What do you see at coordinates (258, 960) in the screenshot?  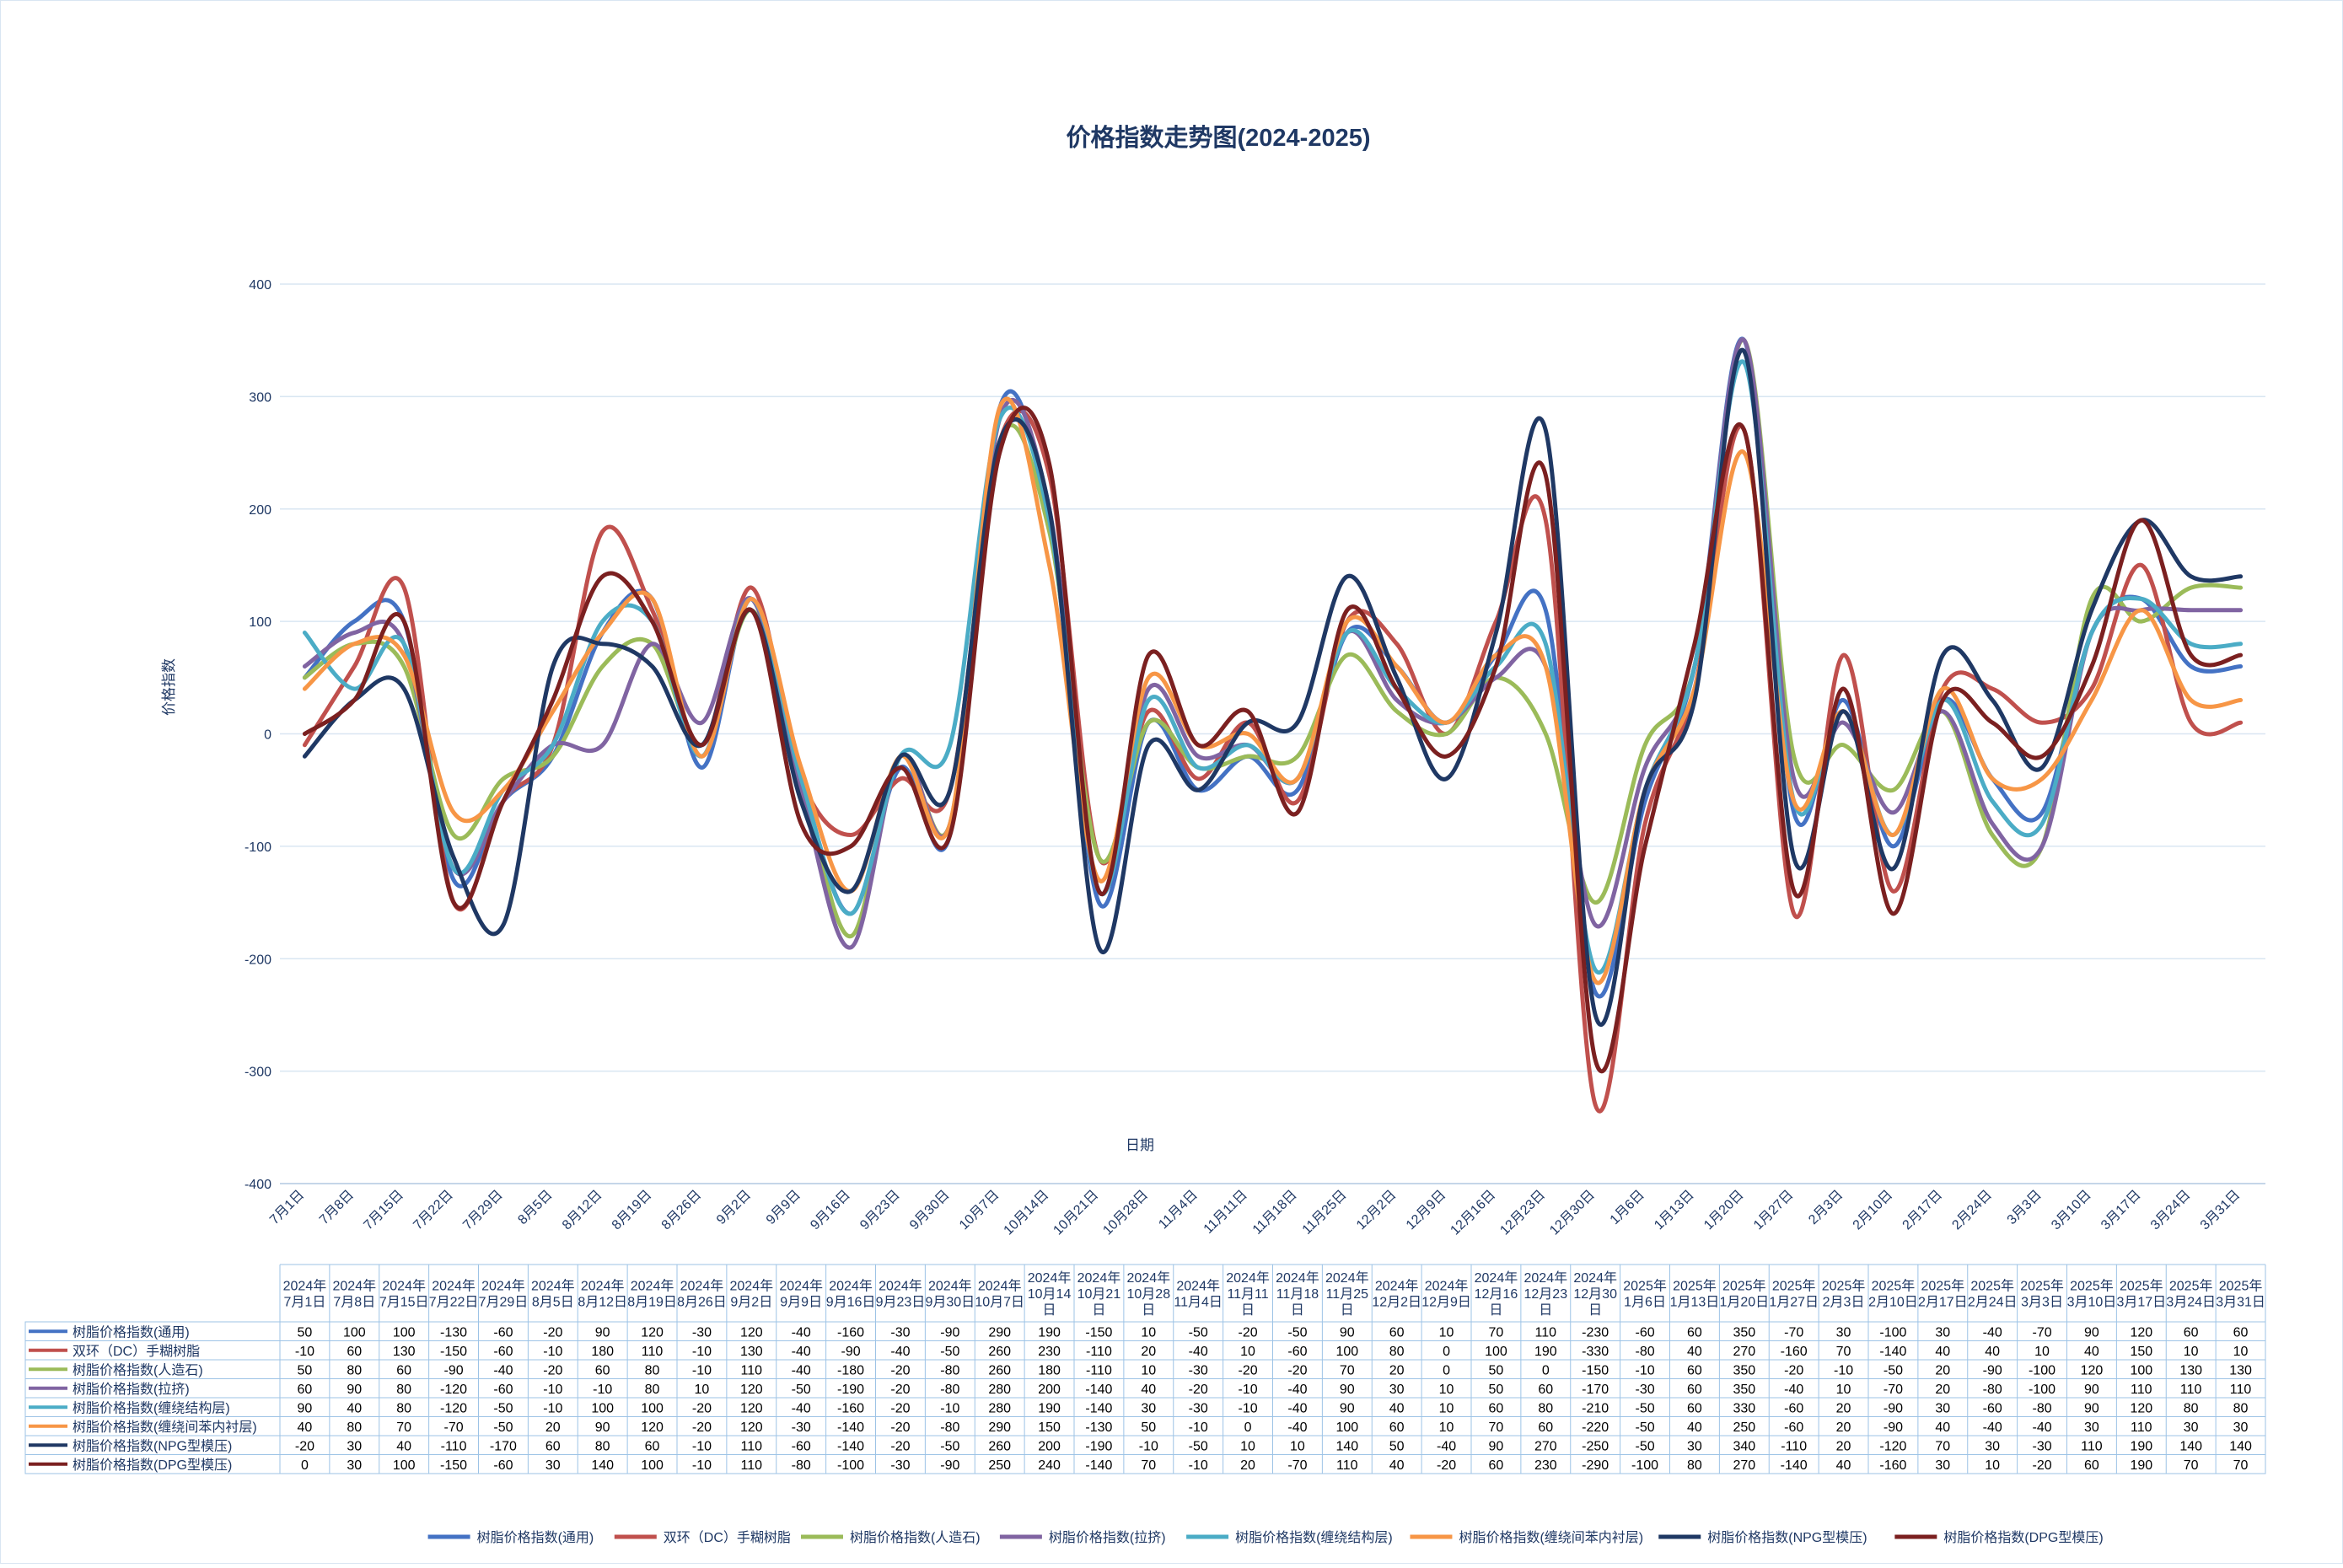 I see `y-tick-label: -200` at bounding box center [258, 960].